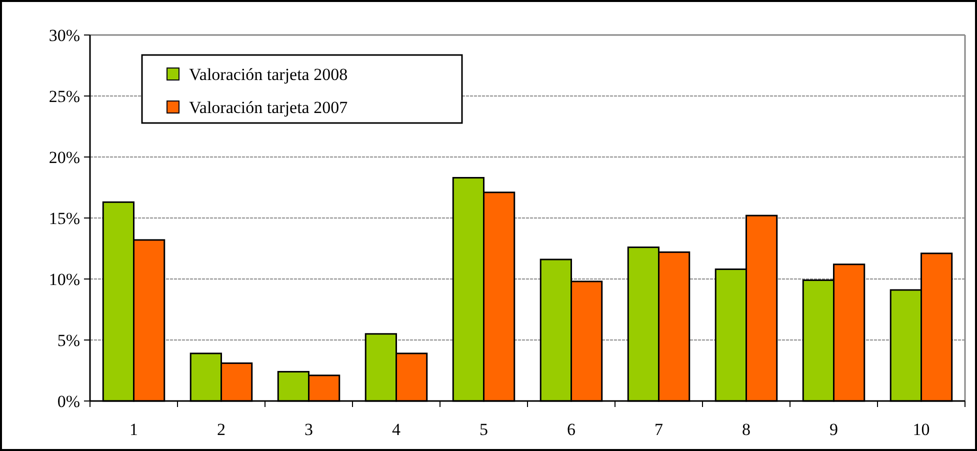 The width and height of the screenshot is (977, 451). What do you see at coordinates (64, 218) in the screenshot?
I see `y-tick-label: 15%` at bounding box center [64, 218].